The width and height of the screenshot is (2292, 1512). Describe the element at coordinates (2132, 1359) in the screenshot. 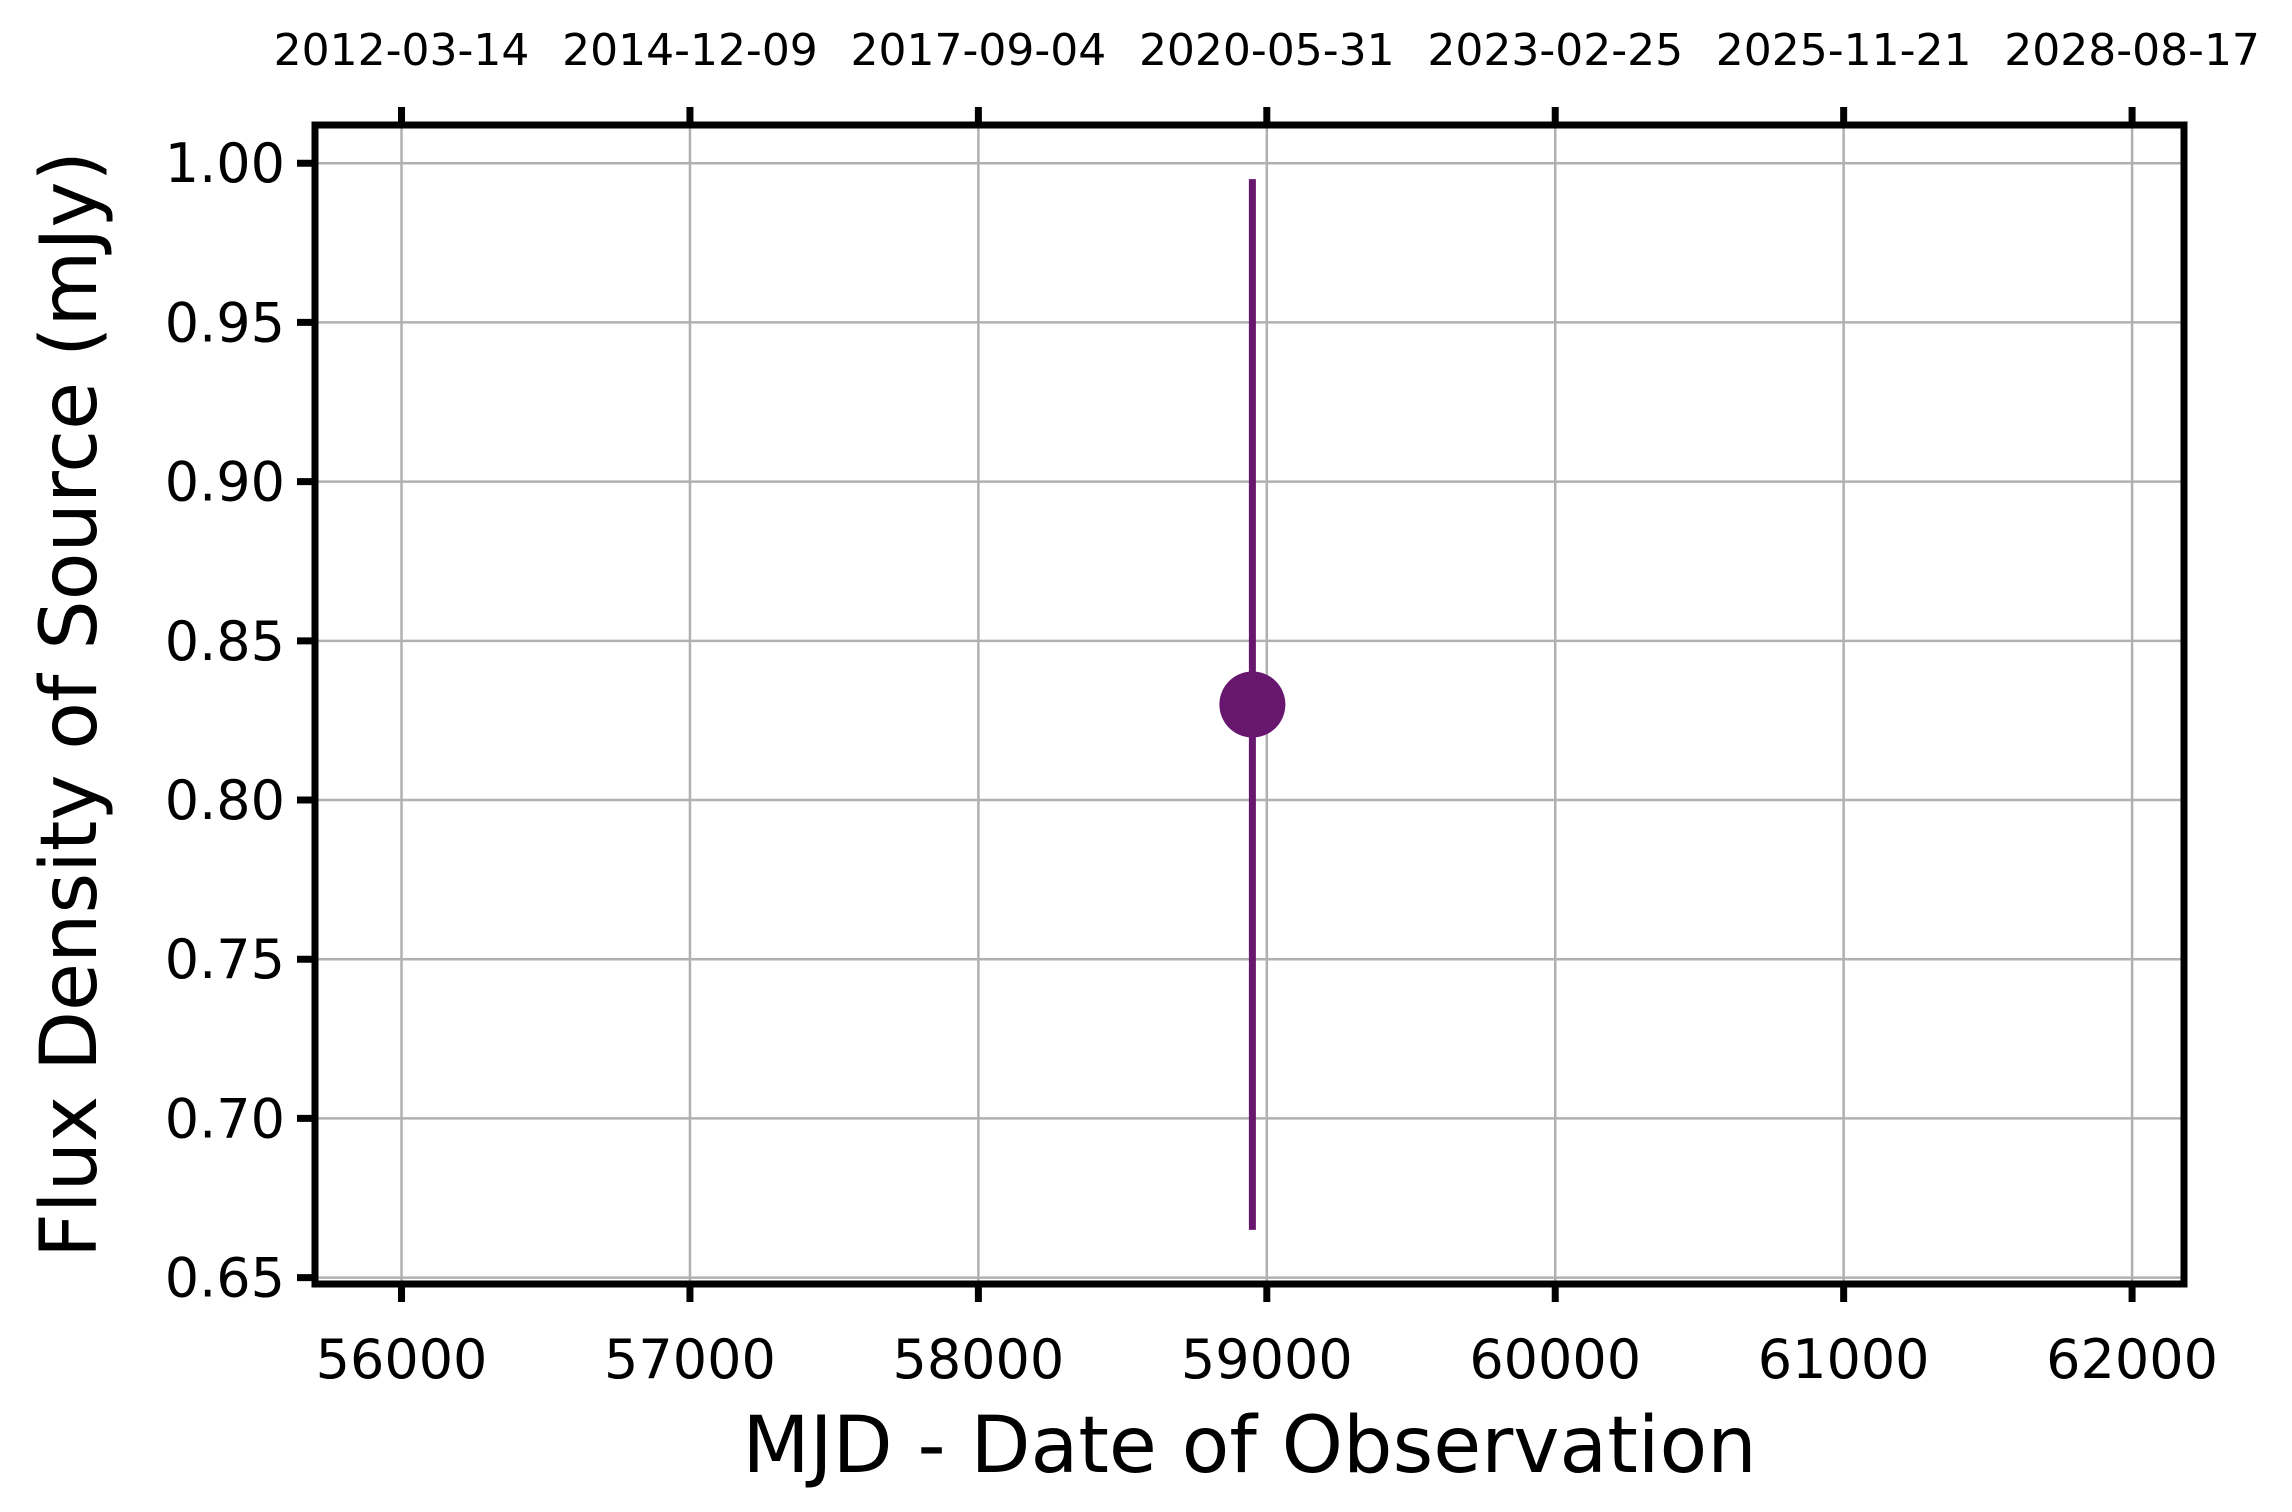

I see `x-tick-label: 62000` at that location.